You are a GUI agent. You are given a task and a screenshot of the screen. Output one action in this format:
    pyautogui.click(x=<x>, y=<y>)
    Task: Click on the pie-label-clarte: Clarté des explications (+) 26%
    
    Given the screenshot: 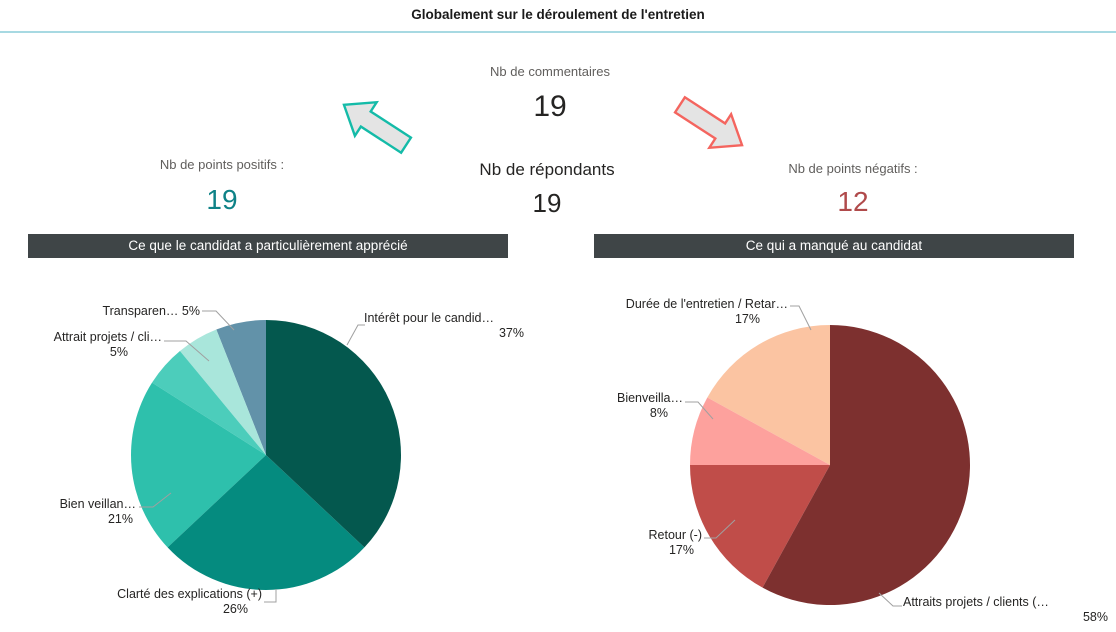 What is the action you would take?
    pyautogui.click(x=189, y=601)
    